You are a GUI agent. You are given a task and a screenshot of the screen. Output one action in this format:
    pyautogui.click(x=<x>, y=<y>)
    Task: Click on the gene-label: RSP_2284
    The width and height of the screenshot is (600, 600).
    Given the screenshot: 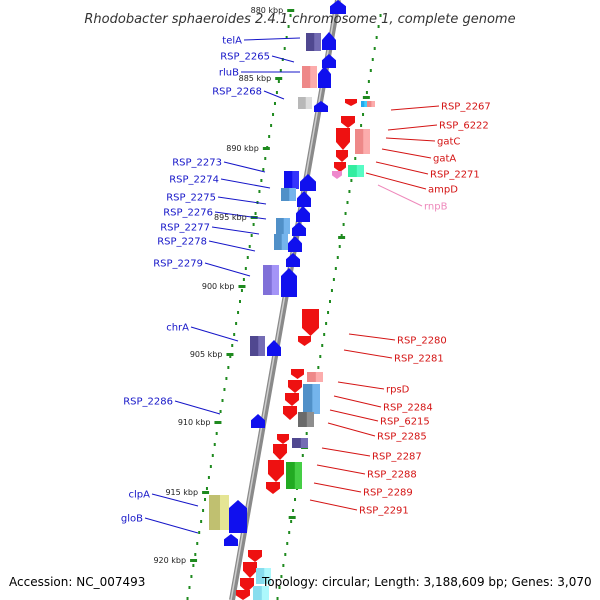 What is the action you would take?
    pyautogui.click(x=408, y=408)
    